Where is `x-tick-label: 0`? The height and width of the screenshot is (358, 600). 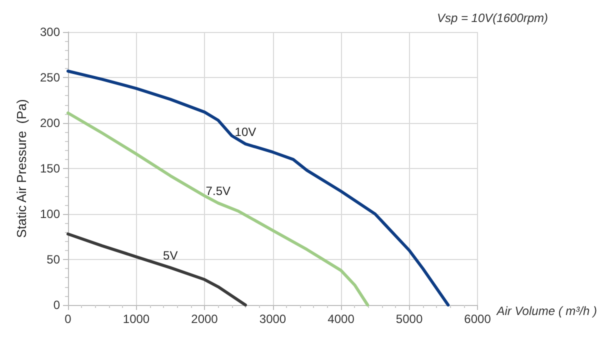 x-tick-label: 0 is located at coordinates (68, 319).